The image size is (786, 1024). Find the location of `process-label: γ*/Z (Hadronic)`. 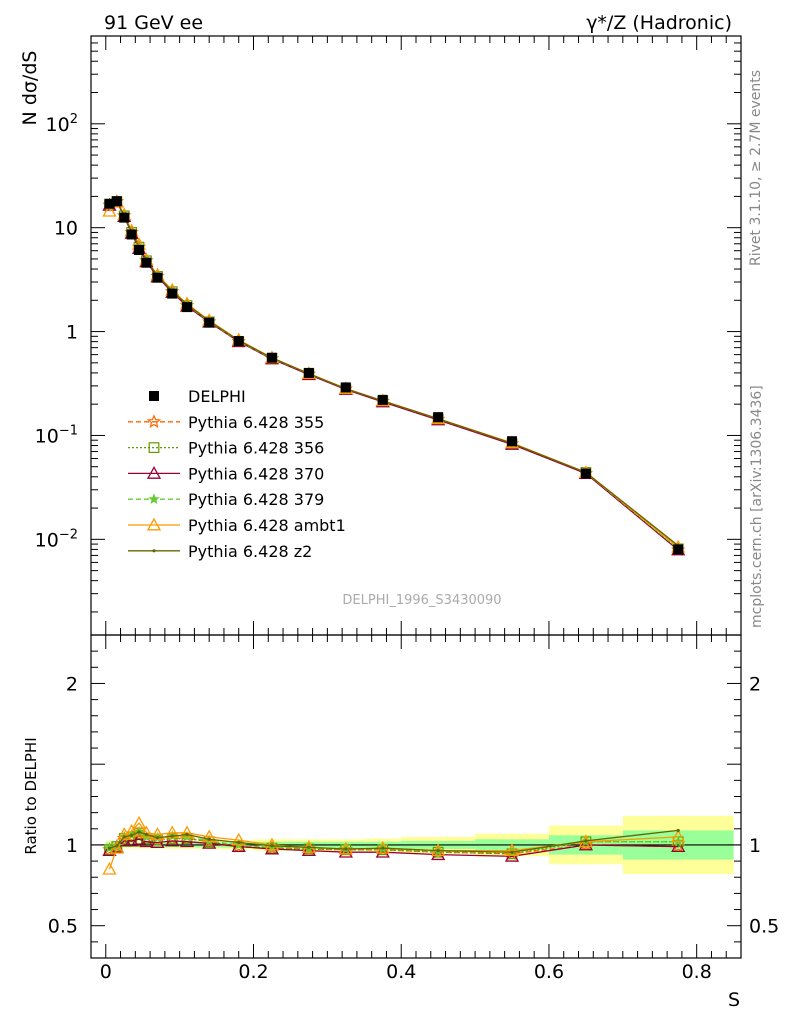

process-label: γ*/Z (Hadronic) is located at coordinates (659, 23).